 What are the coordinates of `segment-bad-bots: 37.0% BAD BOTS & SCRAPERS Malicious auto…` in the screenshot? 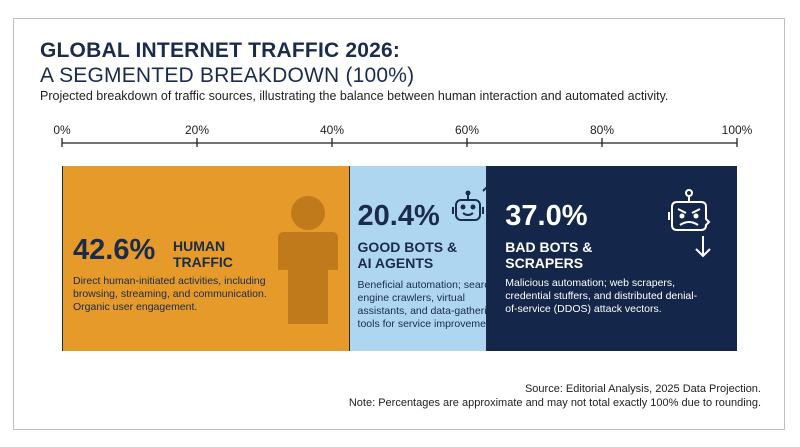 It's located at (612, 258).